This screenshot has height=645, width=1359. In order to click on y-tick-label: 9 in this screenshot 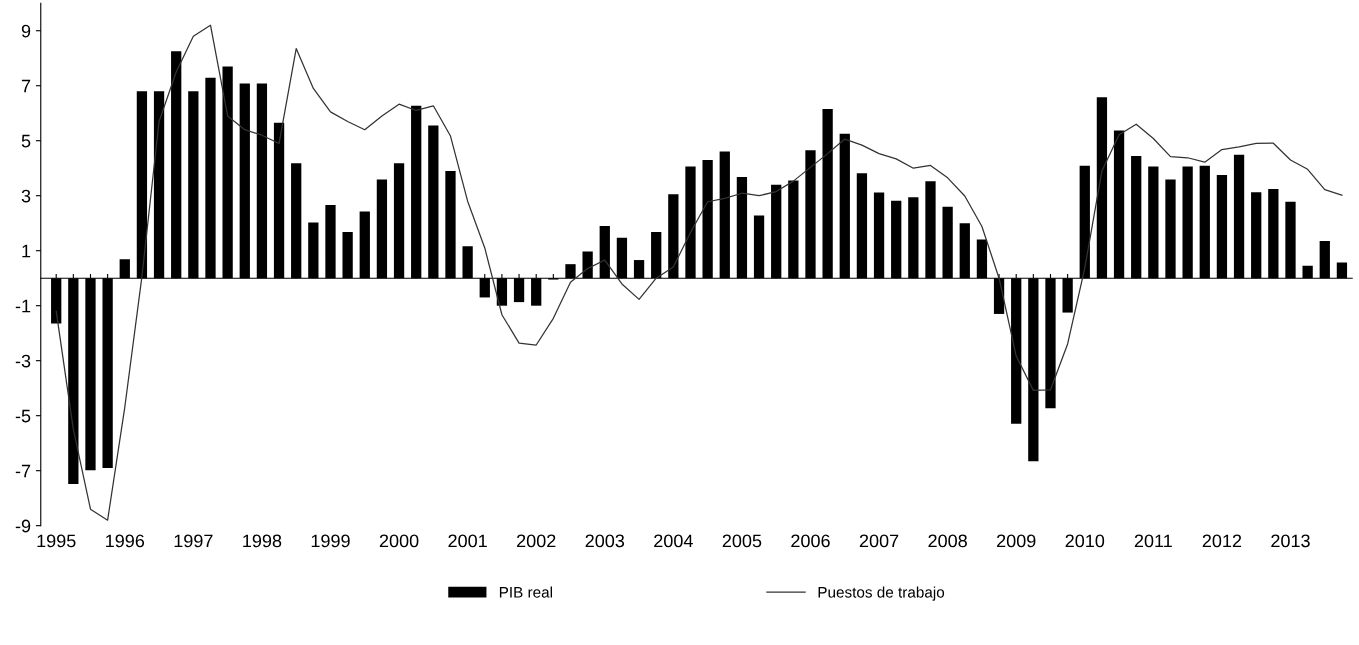, I will do `click(26, 31)`.